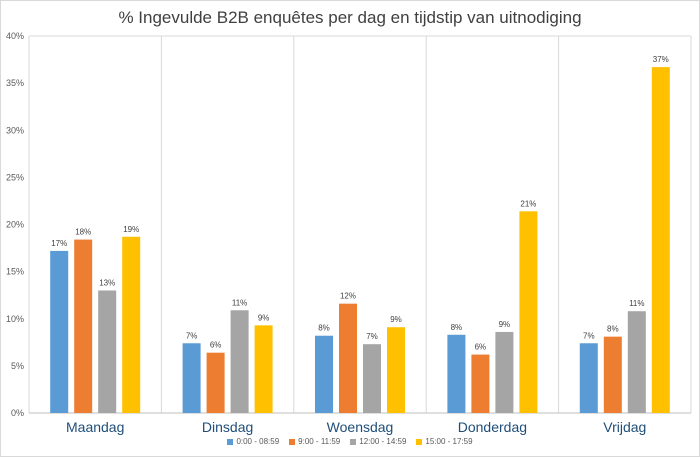 Image resolution: width=700 pixels, height=457 pixels. What do you see at coordinates (492, 427) in the screenshot?
I see `x-category-label: Donderdag` at bounding box center [492, 427].